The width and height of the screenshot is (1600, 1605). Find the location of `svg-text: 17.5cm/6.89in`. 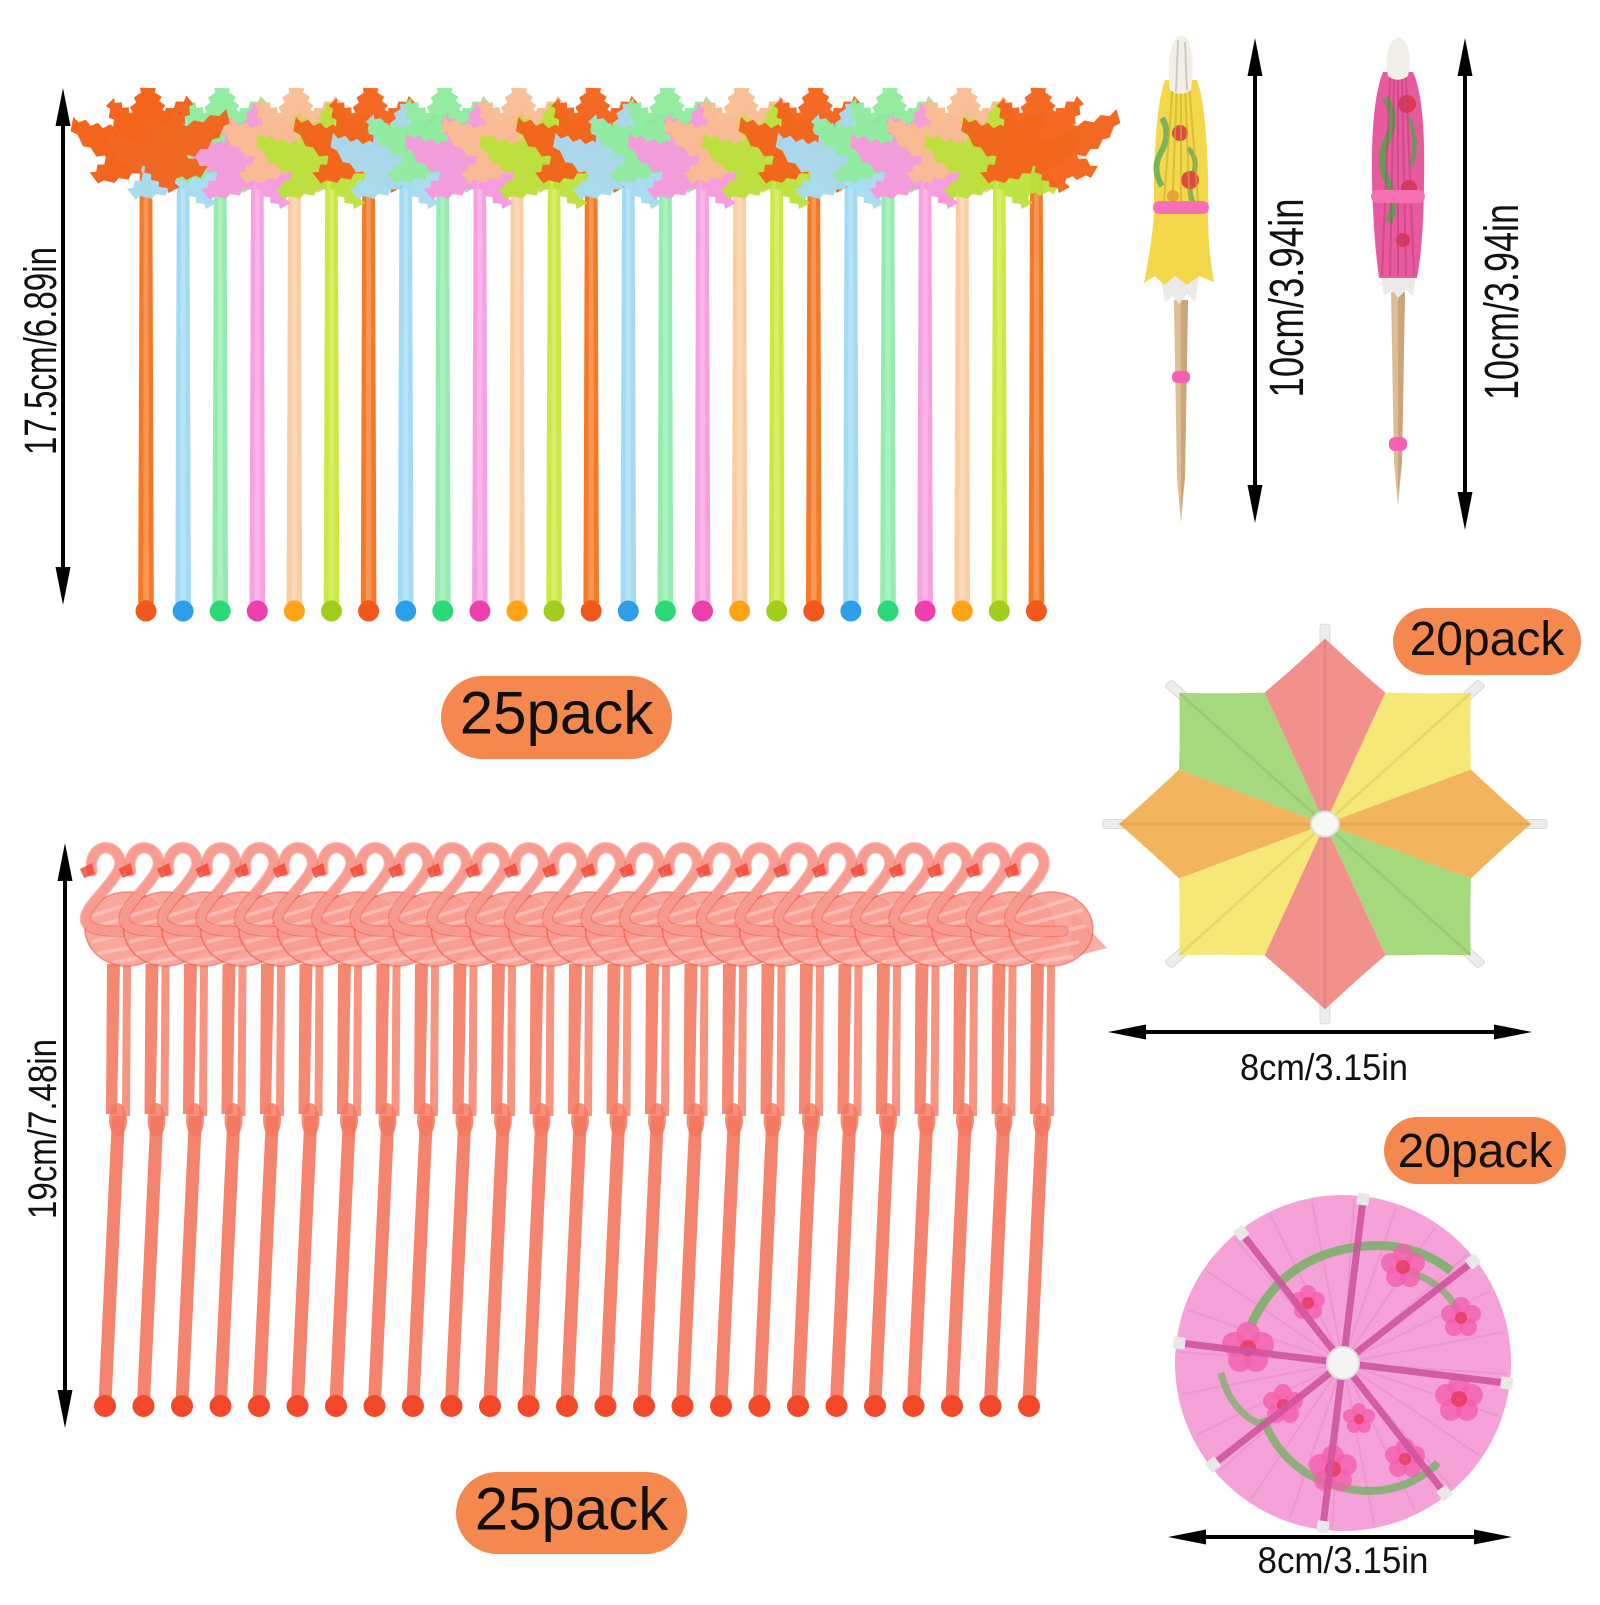

svg-text: 17.5cm/6.89in is located at coordinates (40, 351).